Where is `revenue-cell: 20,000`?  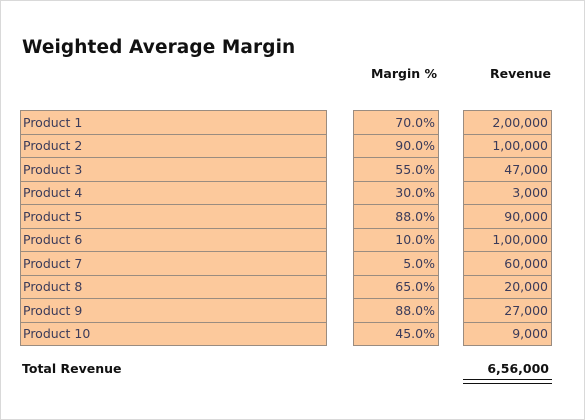 revenue-cell: 20,000 is located at coordinates (507, 286).